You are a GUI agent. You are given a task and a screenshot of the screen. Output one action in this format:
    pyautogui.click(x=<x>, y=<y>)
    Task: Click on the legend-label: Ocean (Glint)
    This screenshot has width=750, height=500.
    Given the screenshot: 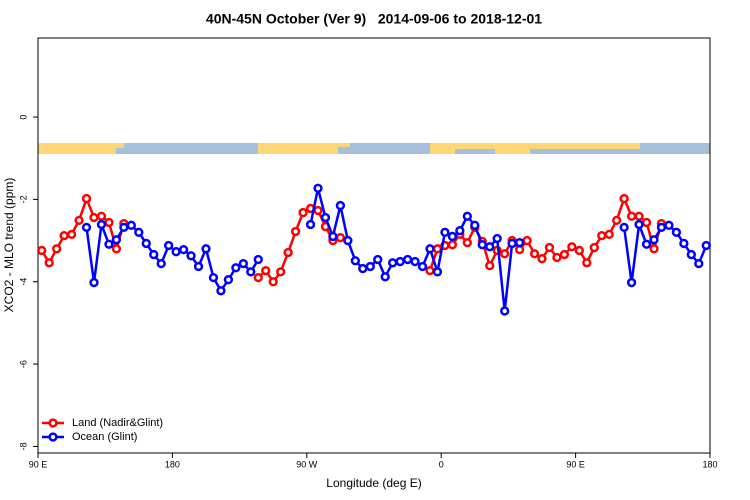 What is the action you would take?
    pyautogui.click(x=104, y=437)
    